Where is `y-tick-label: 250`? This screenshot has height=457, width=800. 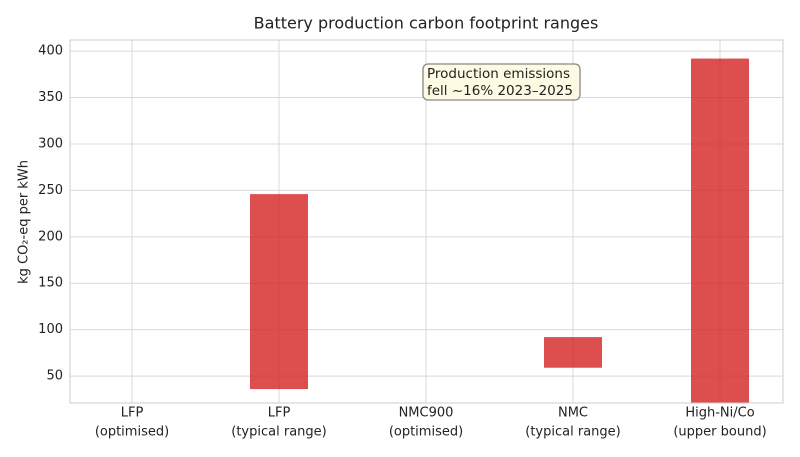
y-tick-label: 250 is located at coordinates (50, 190).